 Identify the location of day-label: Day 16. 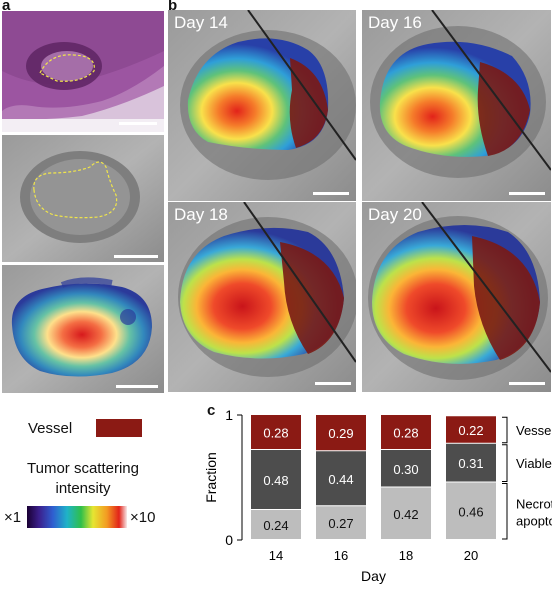
(395, 22).